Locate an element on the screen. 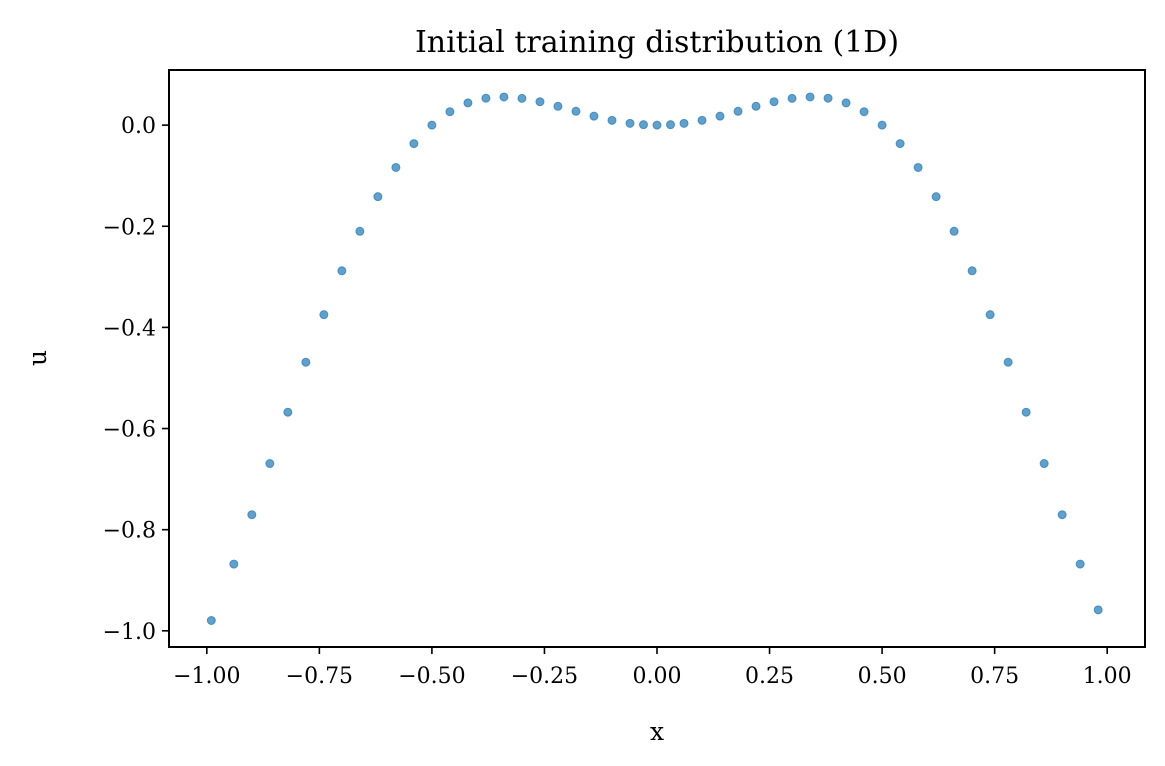 This screenshot has height=766, width=1165. y-axis-label: u is located at coordinates (37, 358).